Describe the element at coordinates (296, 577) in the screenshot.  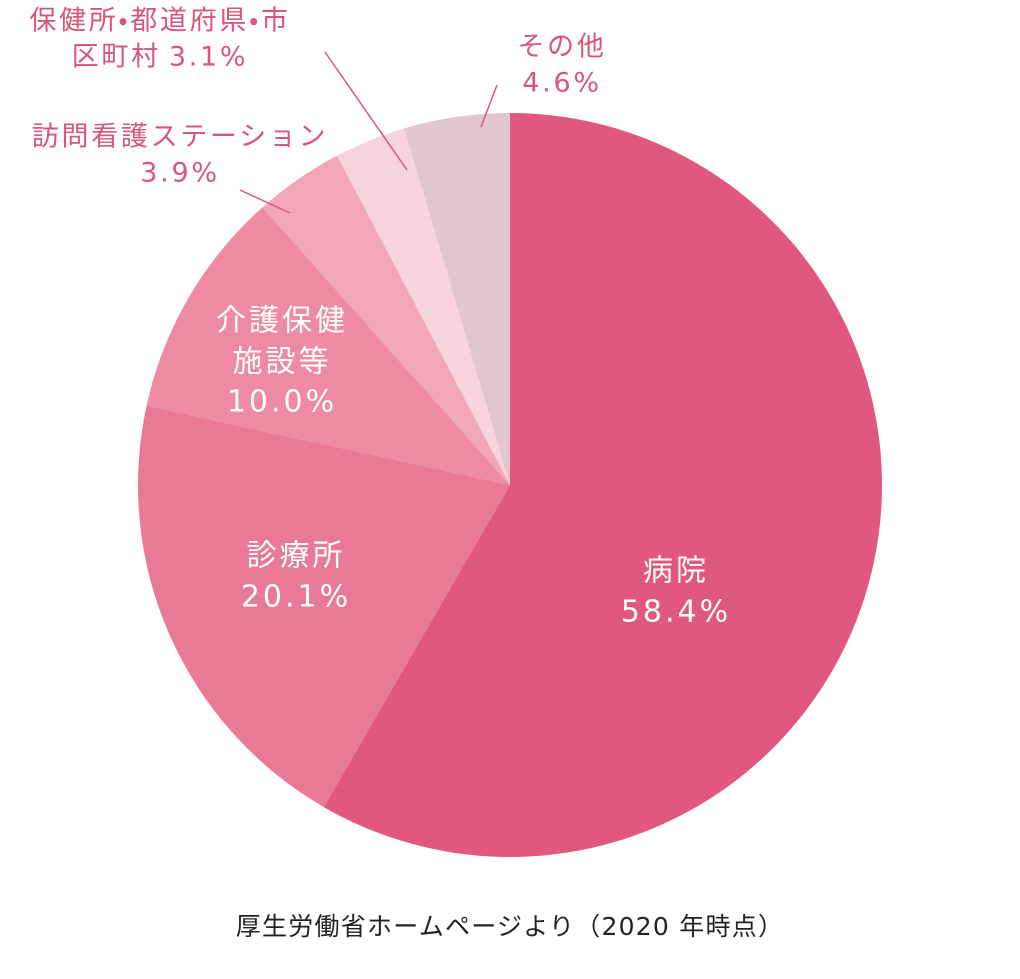
I see `slice-label: 診療所 20.1%` at that location.